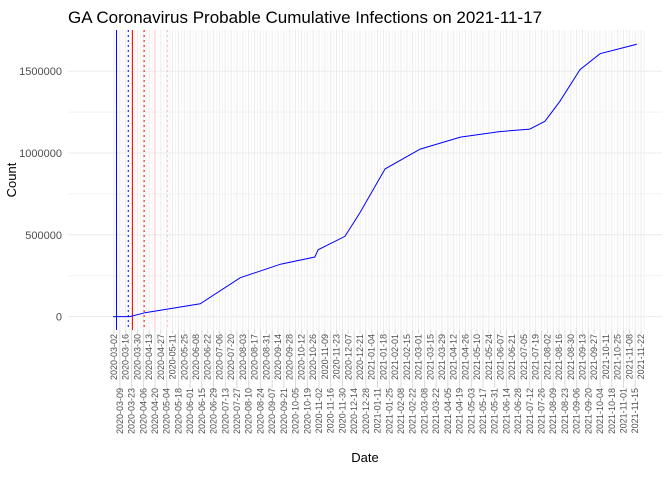 This screenshot has width=672, height=480. I want to click on x-tick-label: 2020-11-02, so click(319, 410).